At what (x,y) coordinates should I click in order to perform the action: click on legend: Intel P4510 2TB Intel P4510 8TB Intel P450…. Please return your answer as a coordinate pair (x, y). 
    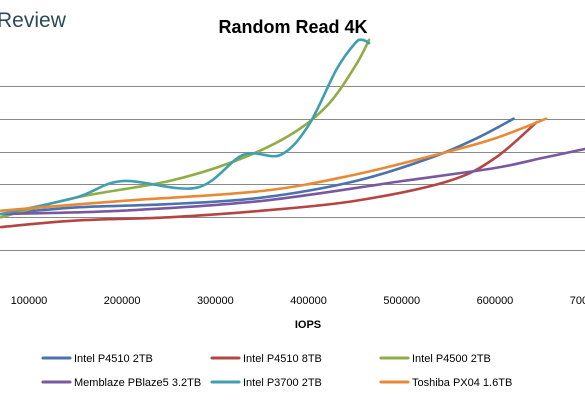
    Looking at the image, I should click on (276, 371).